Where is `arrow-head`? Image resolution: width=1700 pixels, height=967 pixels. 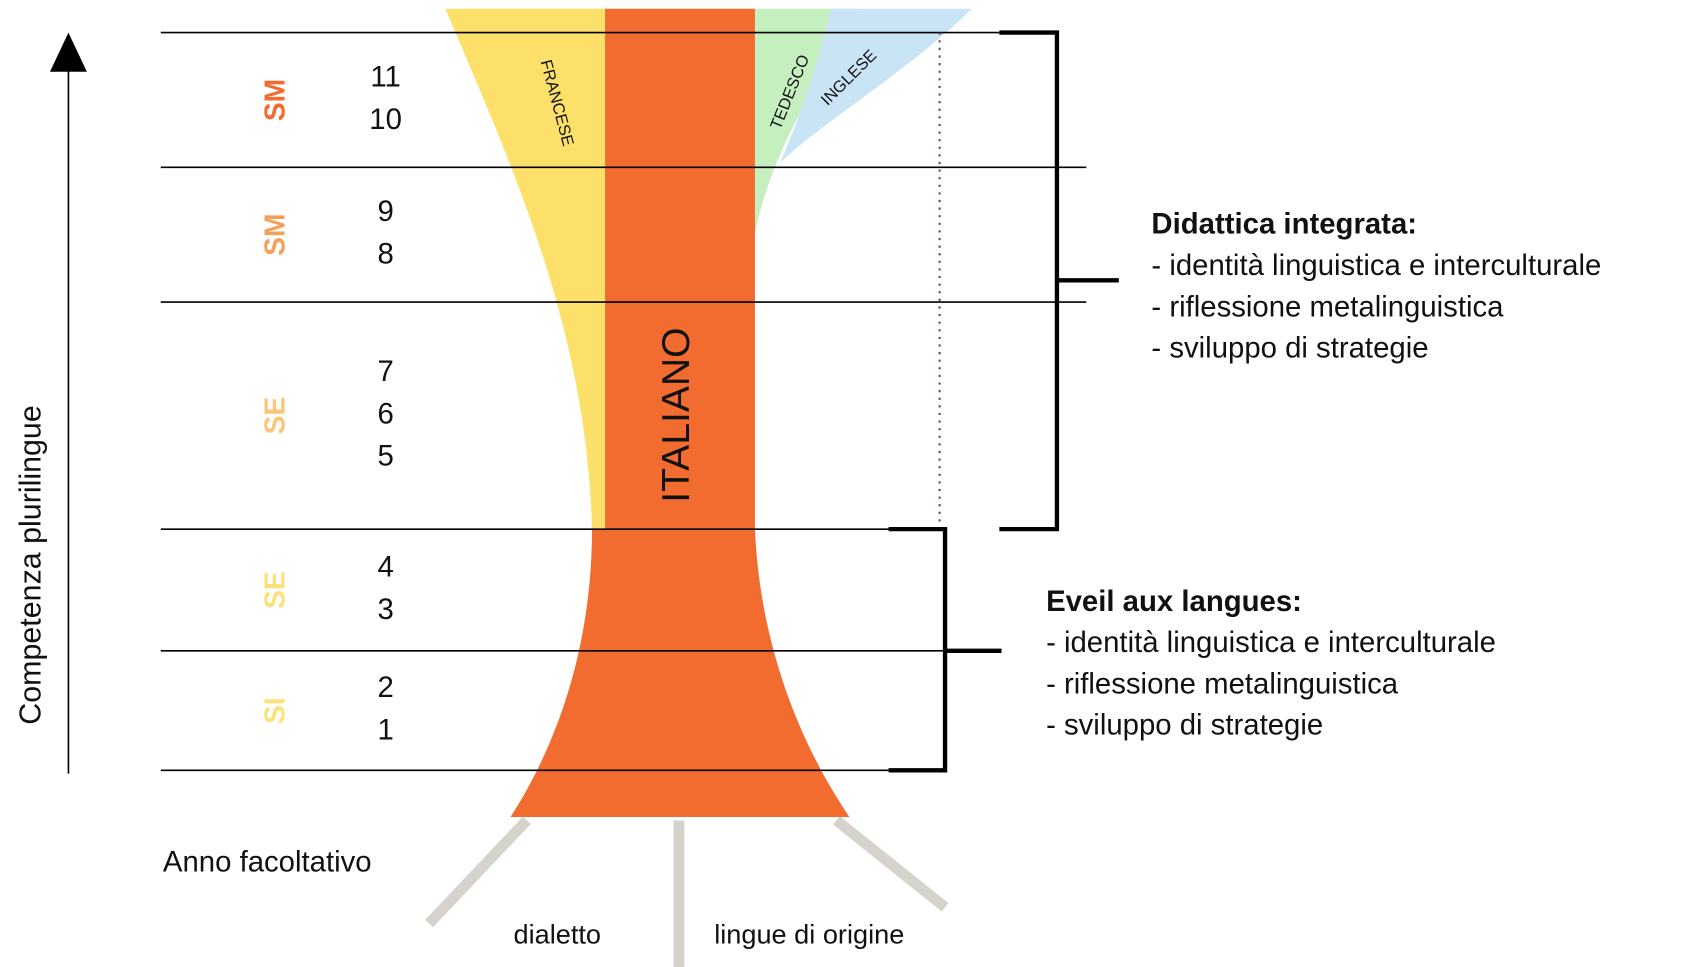 arrow-head is located at coordinates (68, 52).